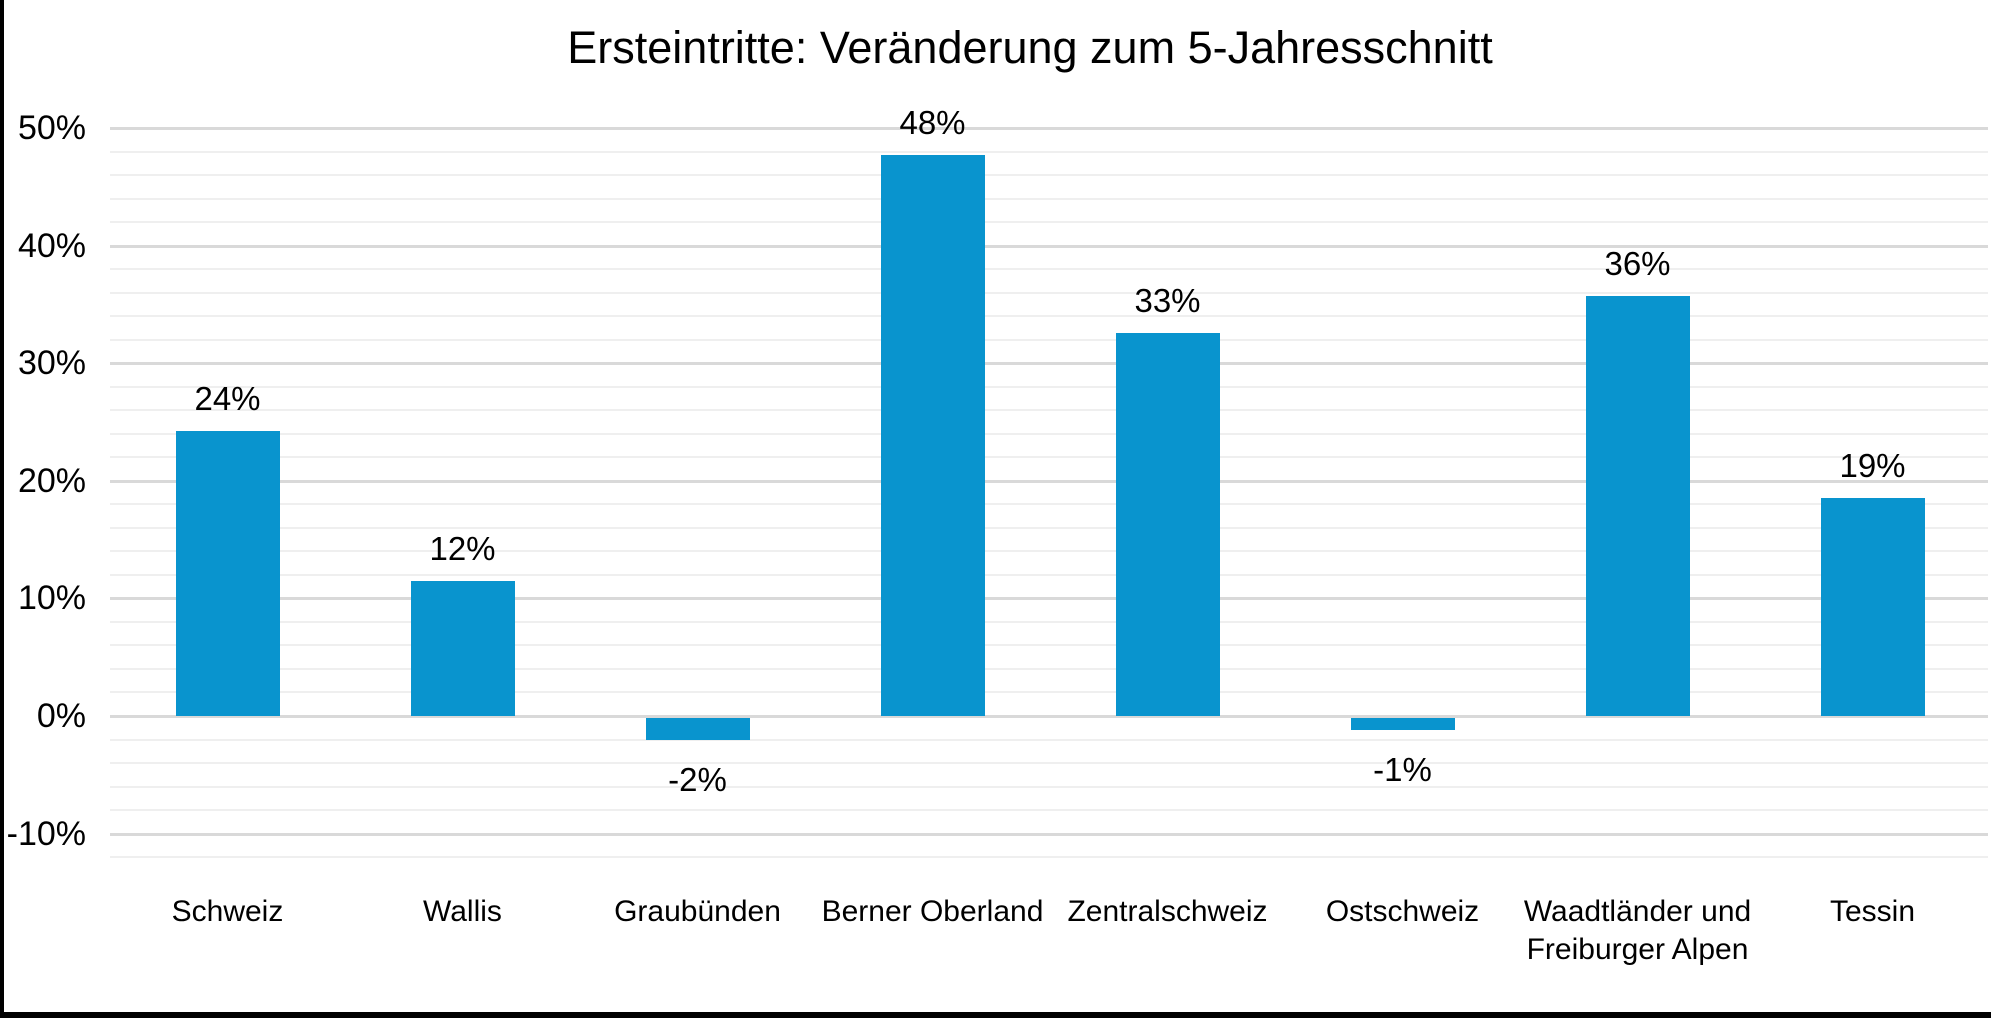 The width and height of the screenshot is (1991, 1018). I want to click on y-axis-tick-label: -10%, so click(46, 833).